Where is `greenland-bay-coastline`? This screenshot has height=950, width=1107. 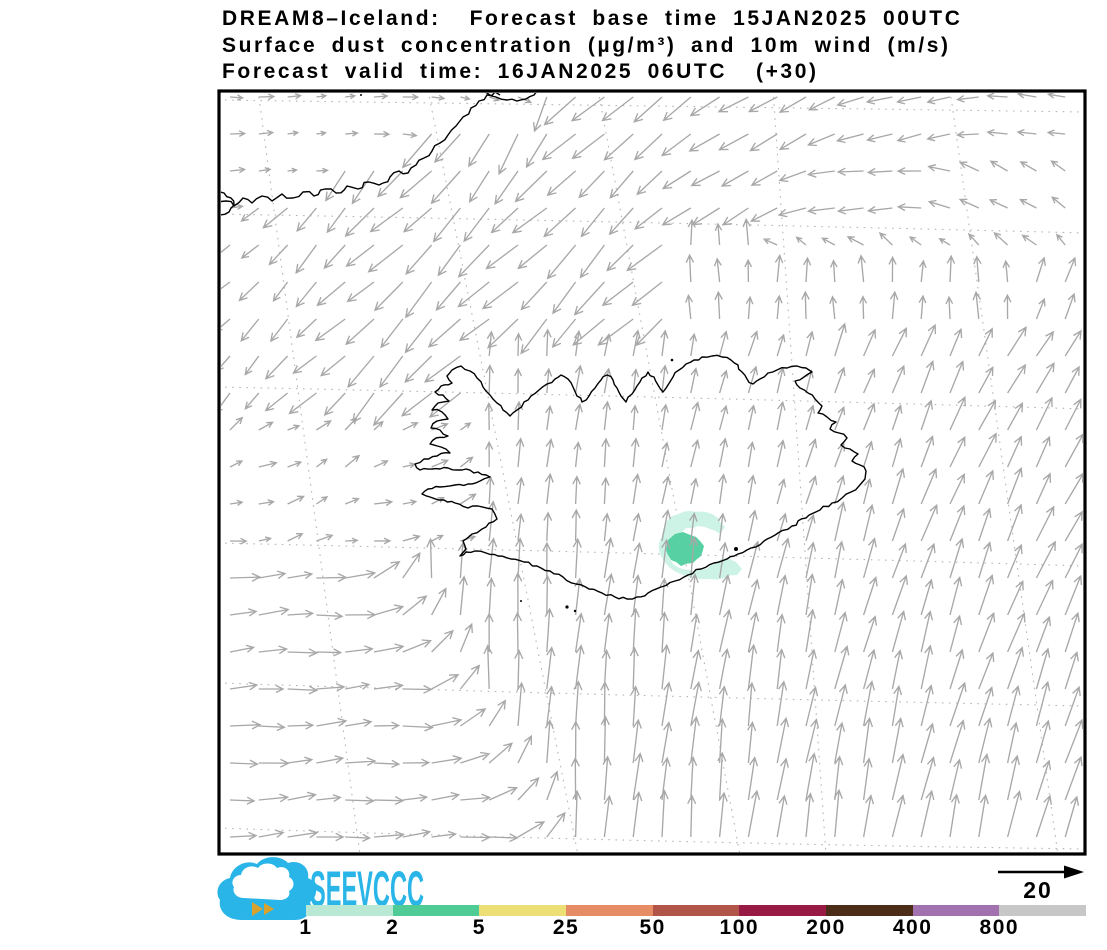 greenland-bay-coastline is located at coordinates (511, 97).